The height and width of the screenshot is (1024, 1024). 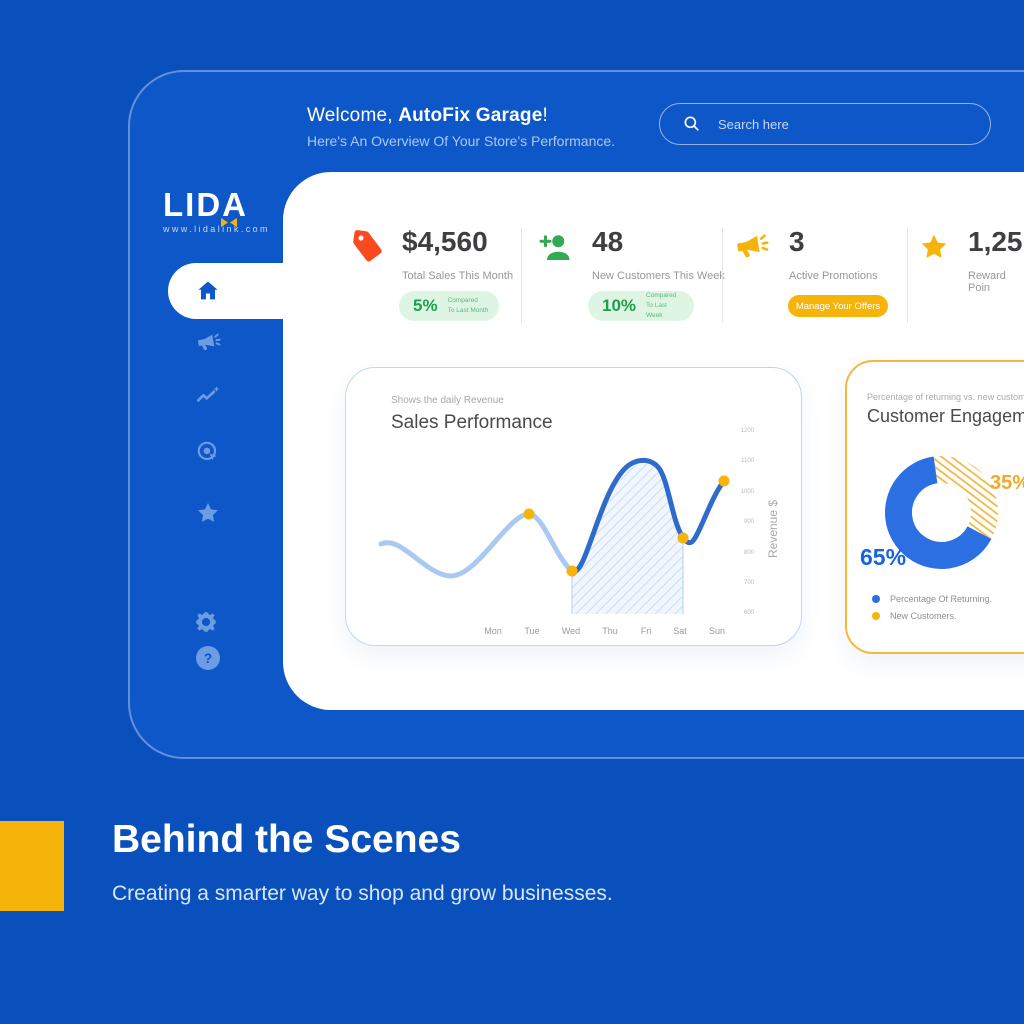 I want to click on svg-text: 1100, so click(x=748, y=461).